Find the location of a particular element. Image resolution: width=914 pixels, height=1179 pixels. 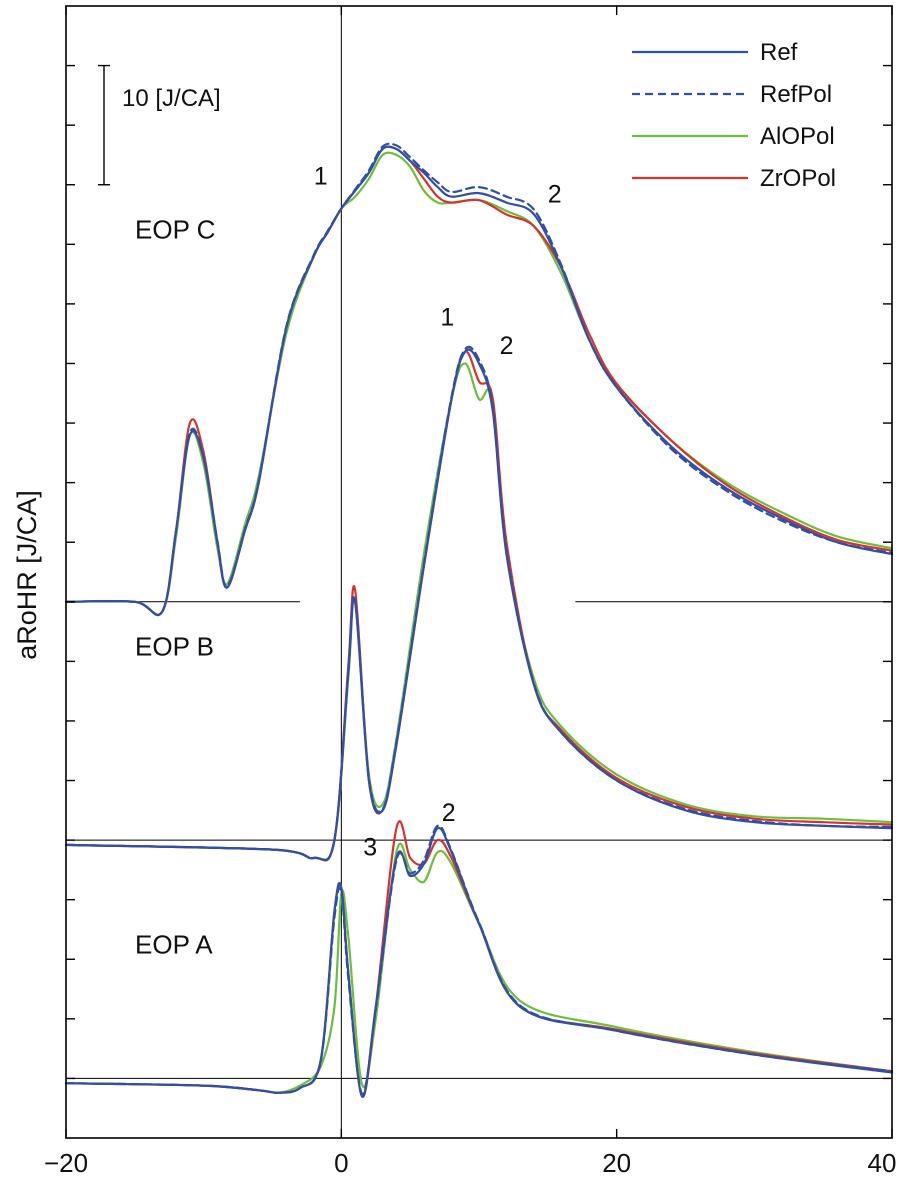

x-tick-label: 40 is located at coordinates (882, 1163).